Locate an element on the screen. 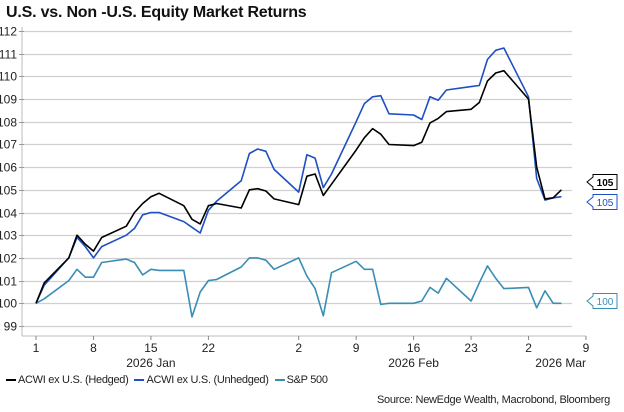 This screenshot has height=412, width=624. end-labels: 105 105 100 is located at coordinates (602, 241).